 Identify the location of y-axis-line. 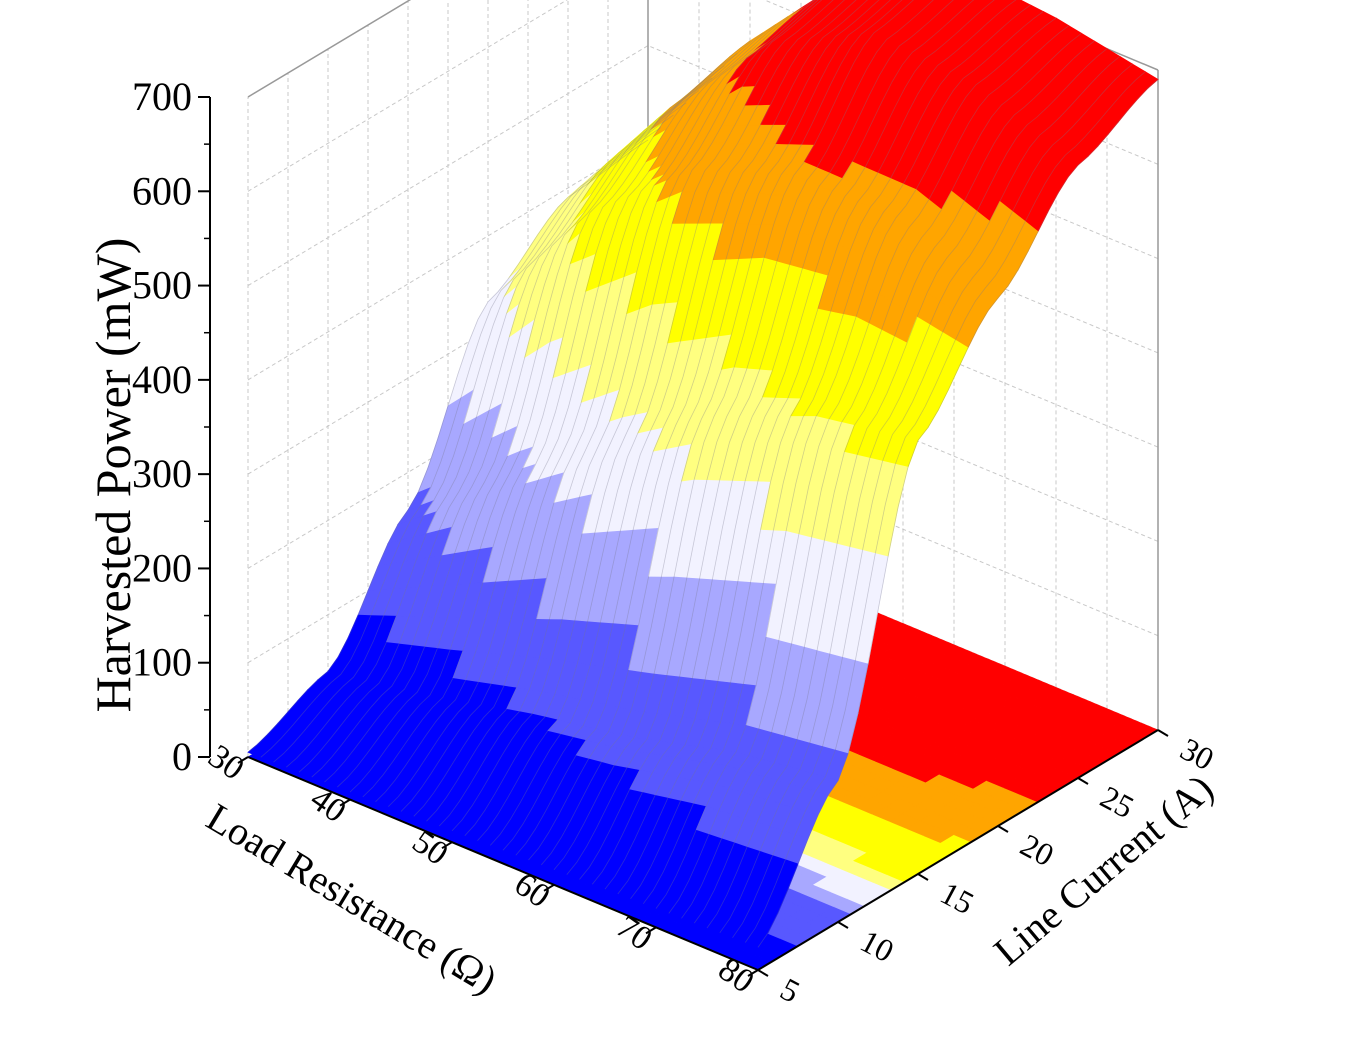
(958, 850).